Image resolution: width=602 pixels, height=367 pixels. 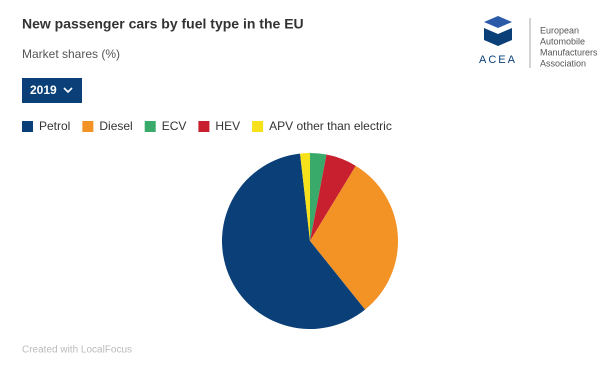 What do you see at coordinates (174, 126) in the screenshot?
I see `legend-label: ECV` at bounding box center [174, 126].